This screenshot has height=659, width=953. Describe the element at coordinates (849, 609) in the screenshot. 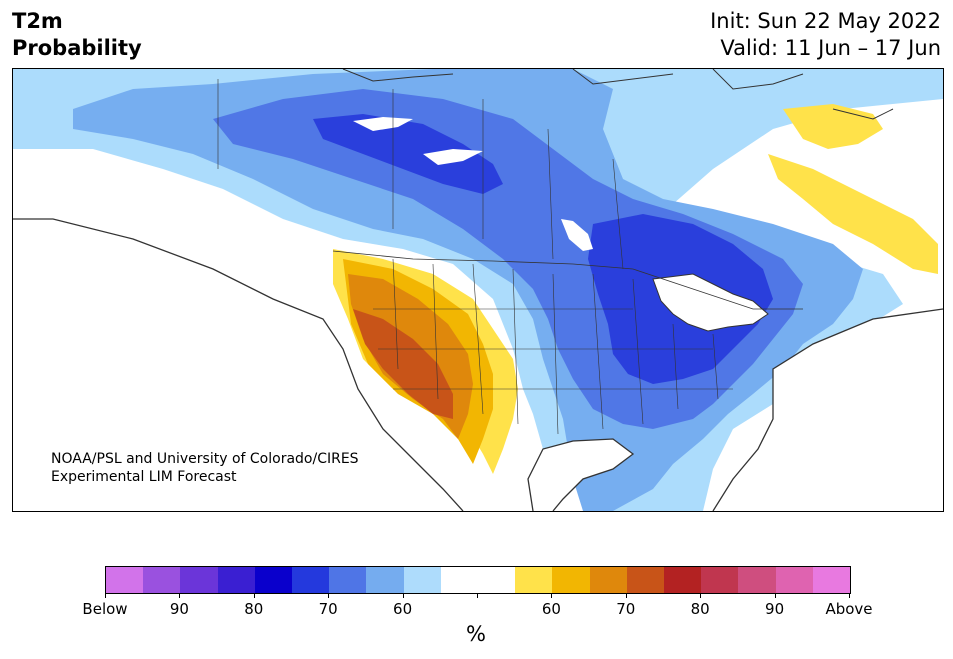

I see `legend-tick-label: Above` at that location.